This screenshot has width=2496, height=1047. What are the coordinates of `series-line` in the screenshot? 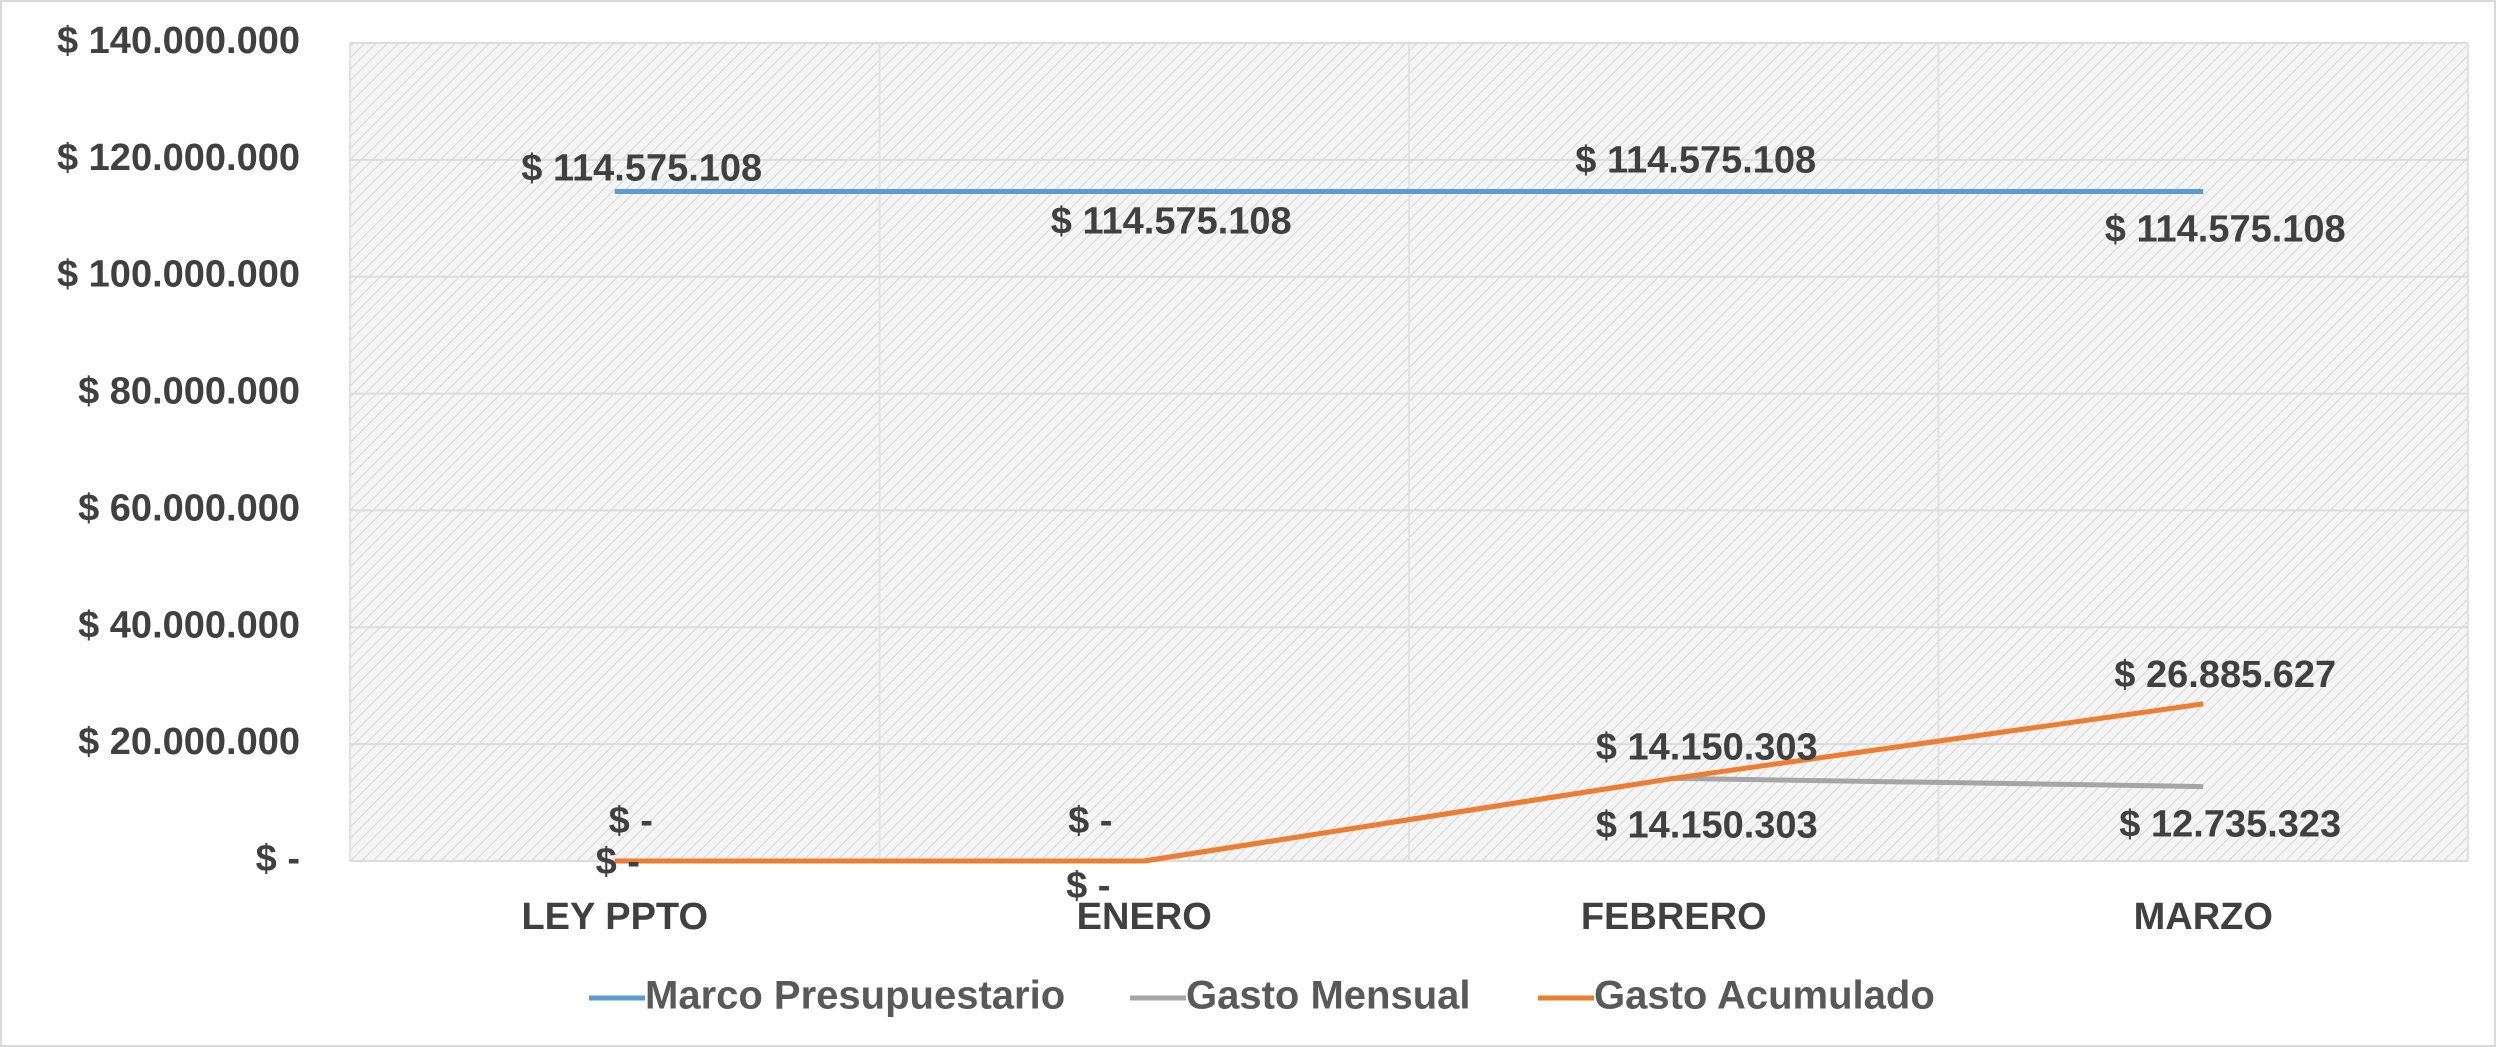 It's located at (1409, 782).